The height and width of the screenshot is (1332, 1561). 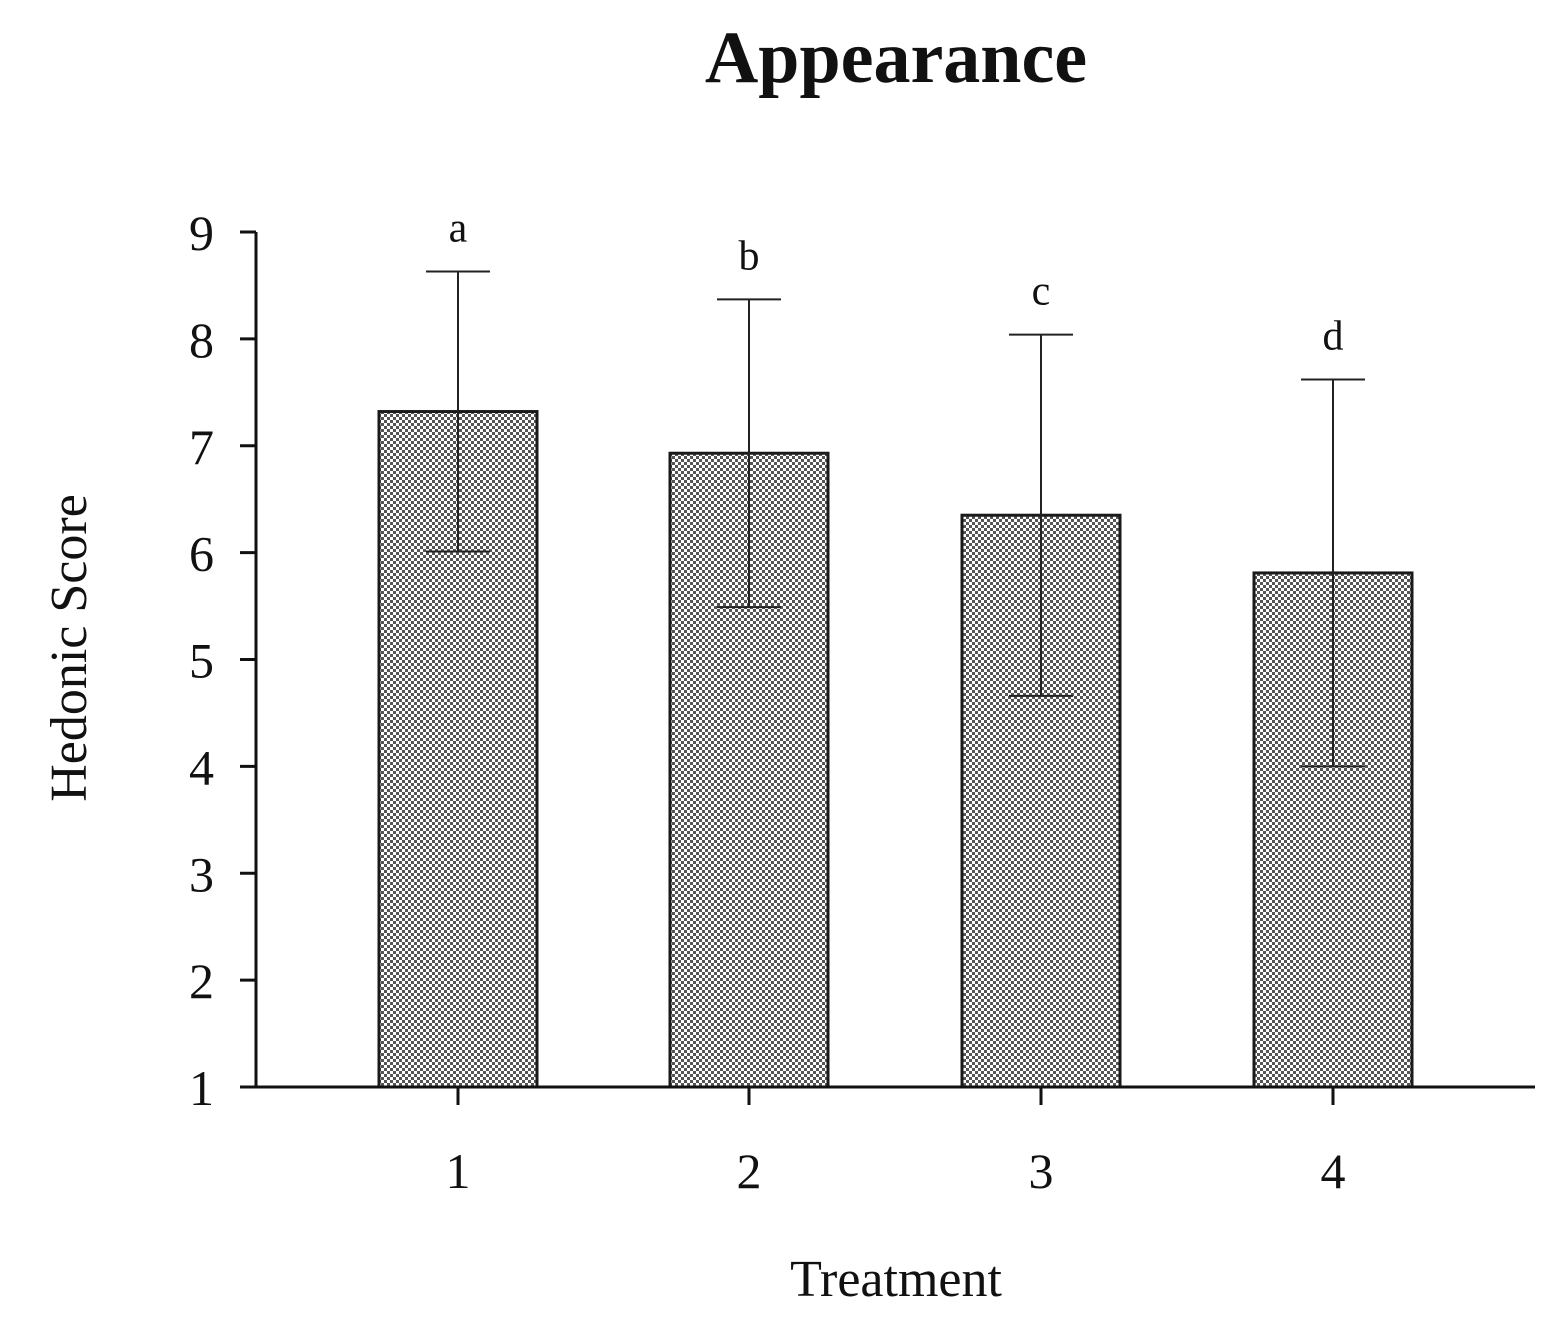 I want to click on significance-letter: c, so click(x=1041, y=292).